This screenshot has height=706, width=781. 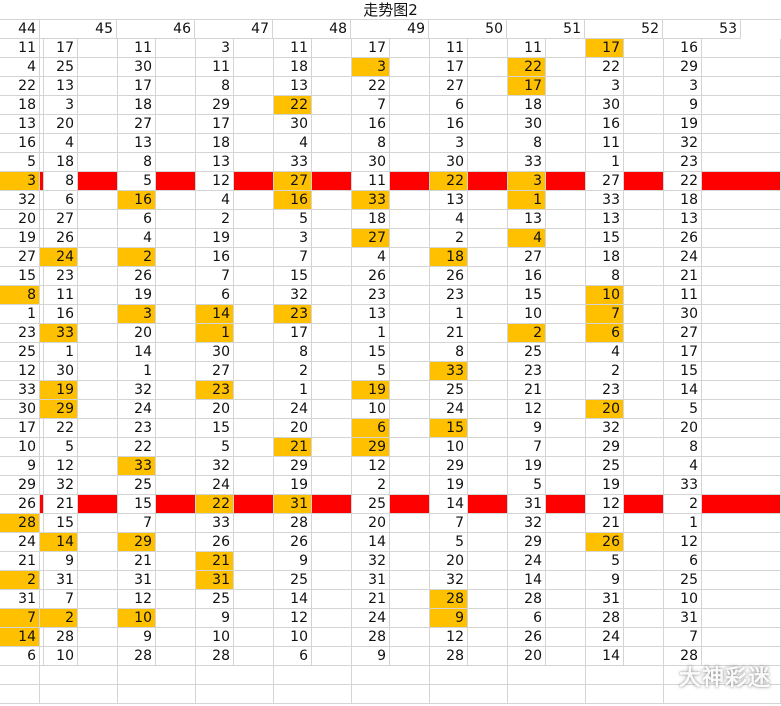 What do you see at coordinates (215, 67) in the screenshot?
I see `number-cell: 11` at bounding box center [215, 67].